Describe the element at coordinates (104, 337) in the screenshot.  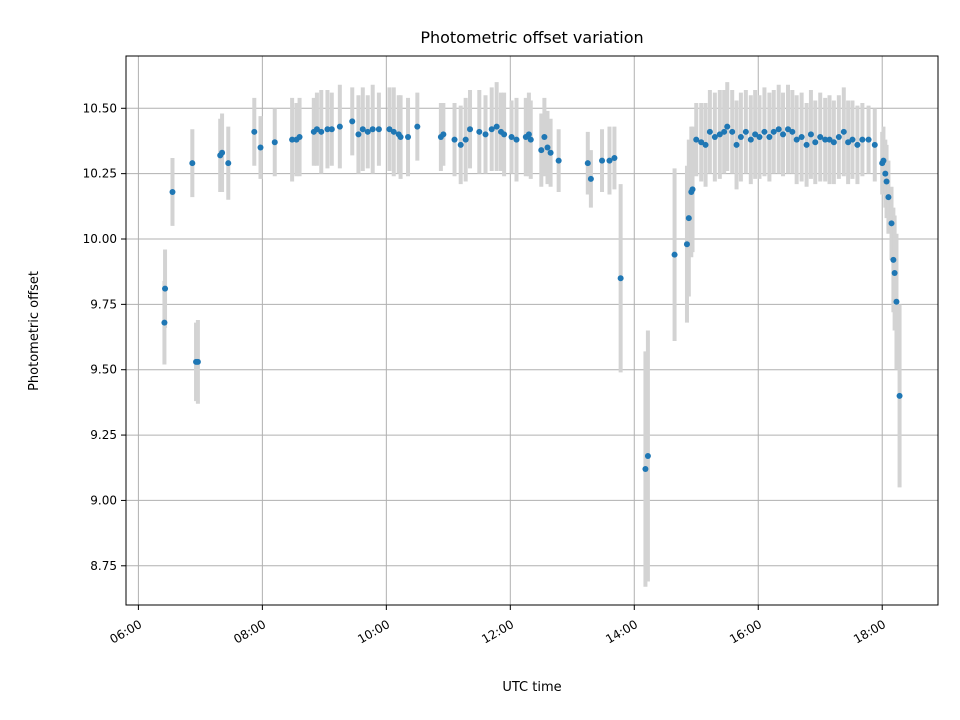
I see `y-axis-ticks: 8.75 9.00 9.25 9.50 9.75 10.00 10.25 10.50` at that location.